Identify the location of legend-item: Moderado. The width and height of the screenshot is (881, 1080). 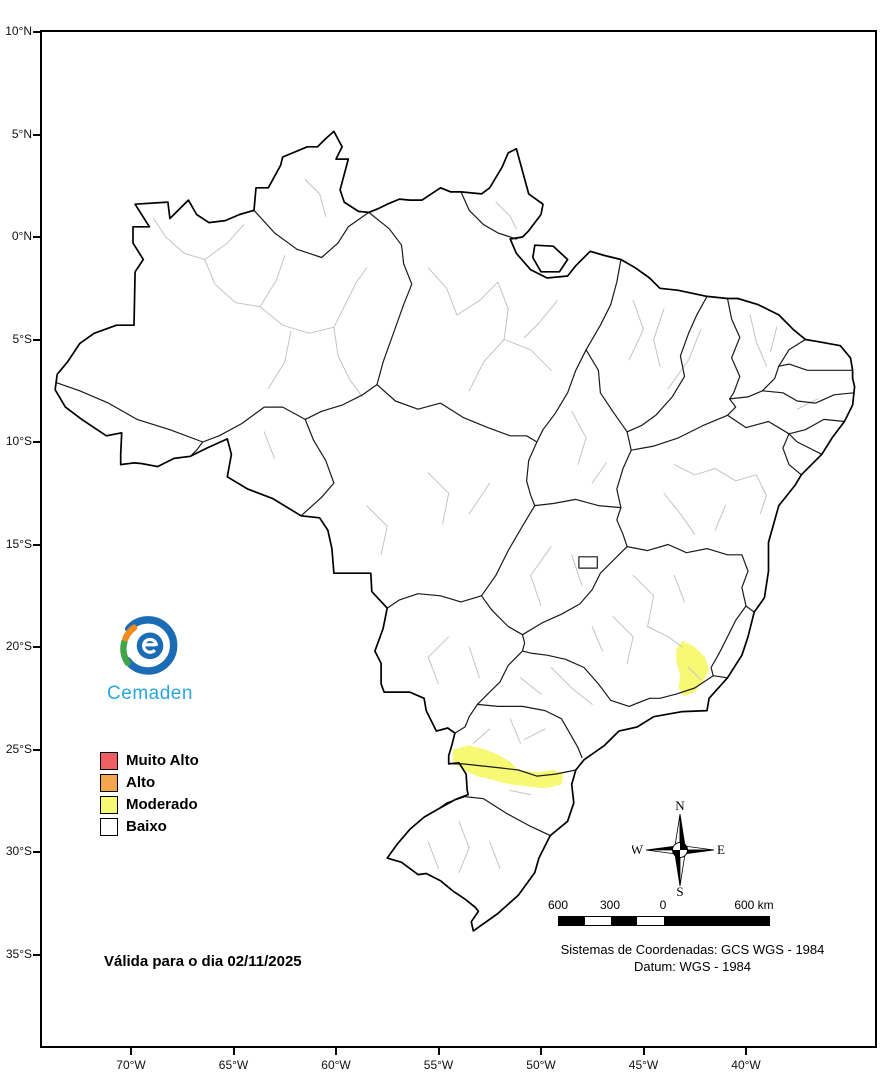
(149, 804).